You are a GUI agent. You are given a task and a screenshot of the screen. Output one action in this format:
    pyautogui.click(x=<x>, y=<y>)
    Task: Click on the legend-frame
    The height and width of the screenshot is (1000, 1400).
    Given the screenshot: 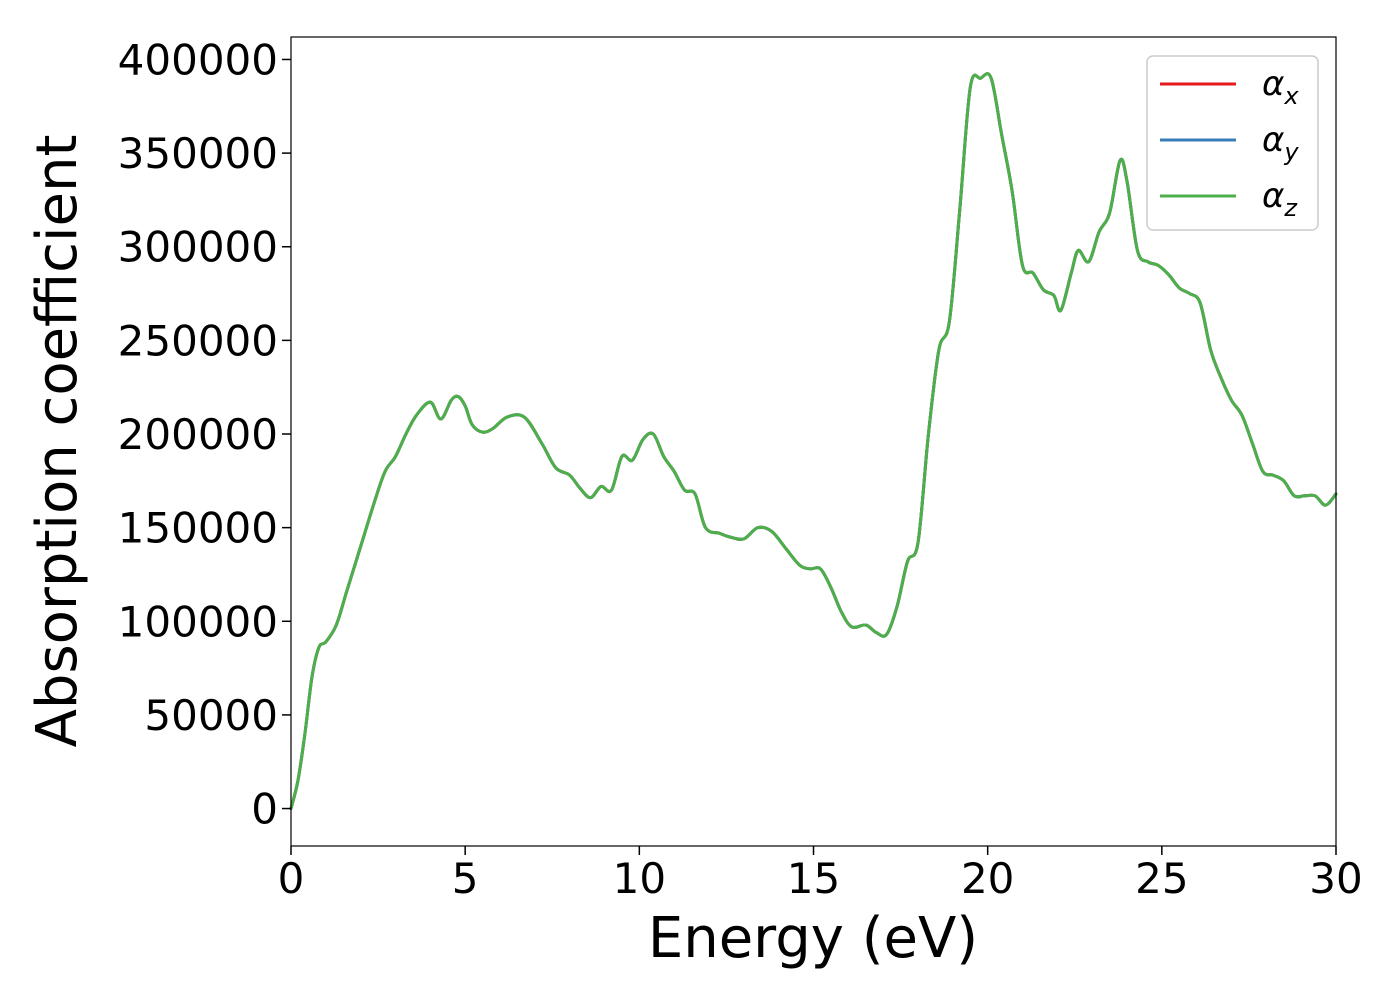 What is the action you would take?
    pyautogui.click(x=1232, y=143)
    